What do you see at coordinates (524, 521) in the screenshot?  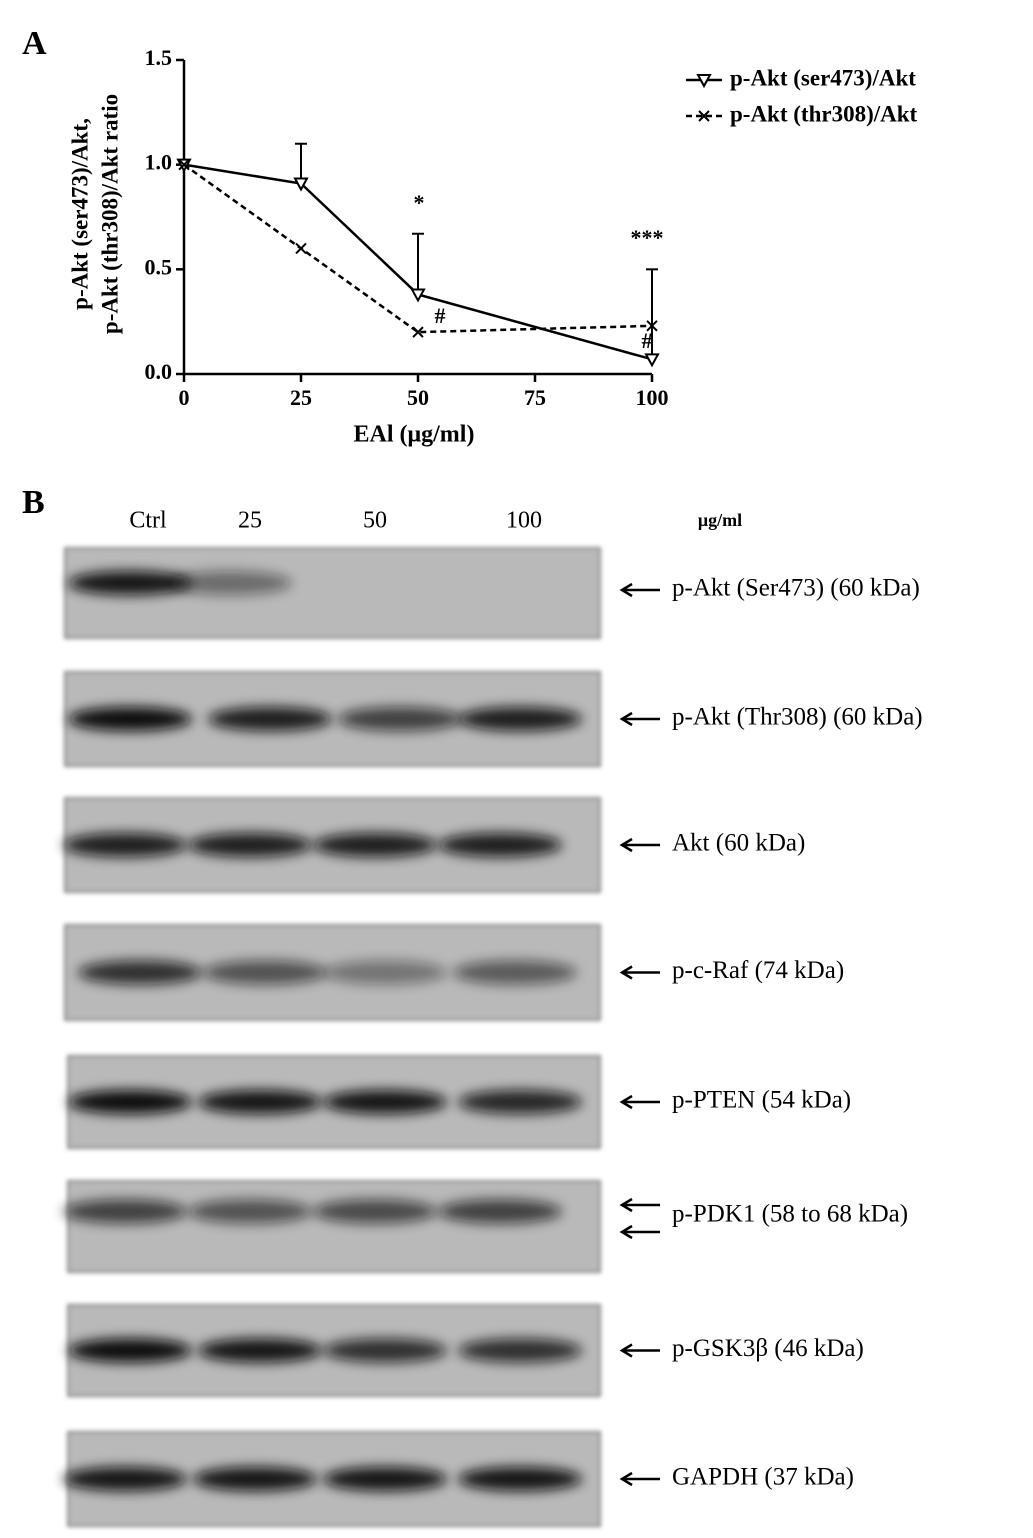 I see `lane-label: 100` at bounding box center [524, 521].